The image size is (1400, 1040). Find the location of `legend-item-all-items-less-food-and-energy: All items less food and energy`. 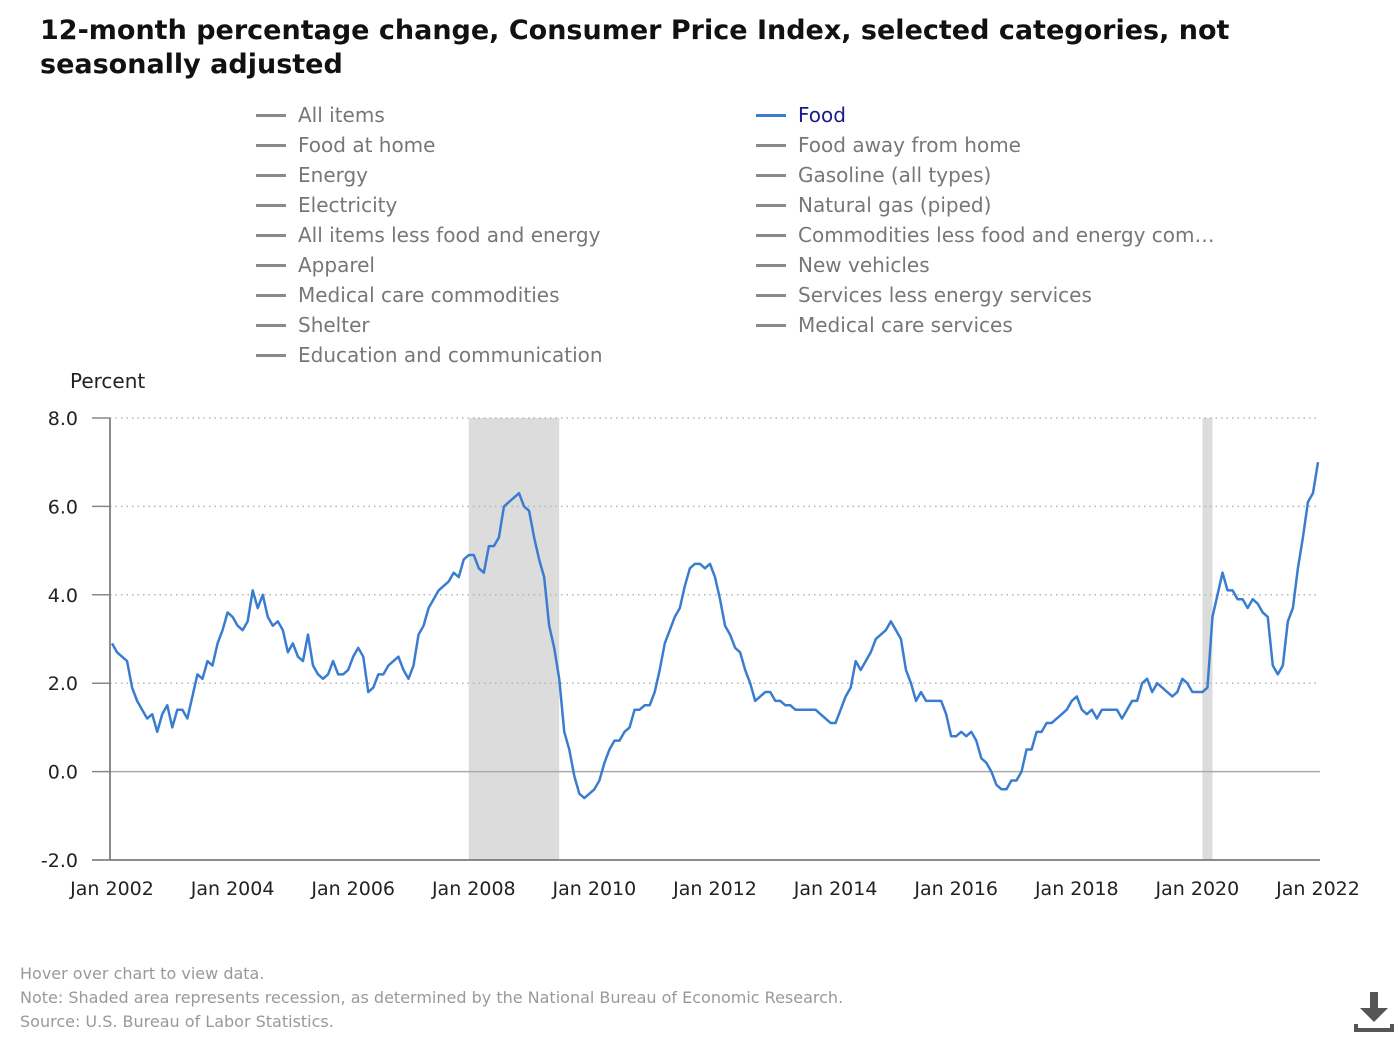

legend-item-all-items-less-food-and-energy: All items less food and energy is located at coordinates (428, 235).